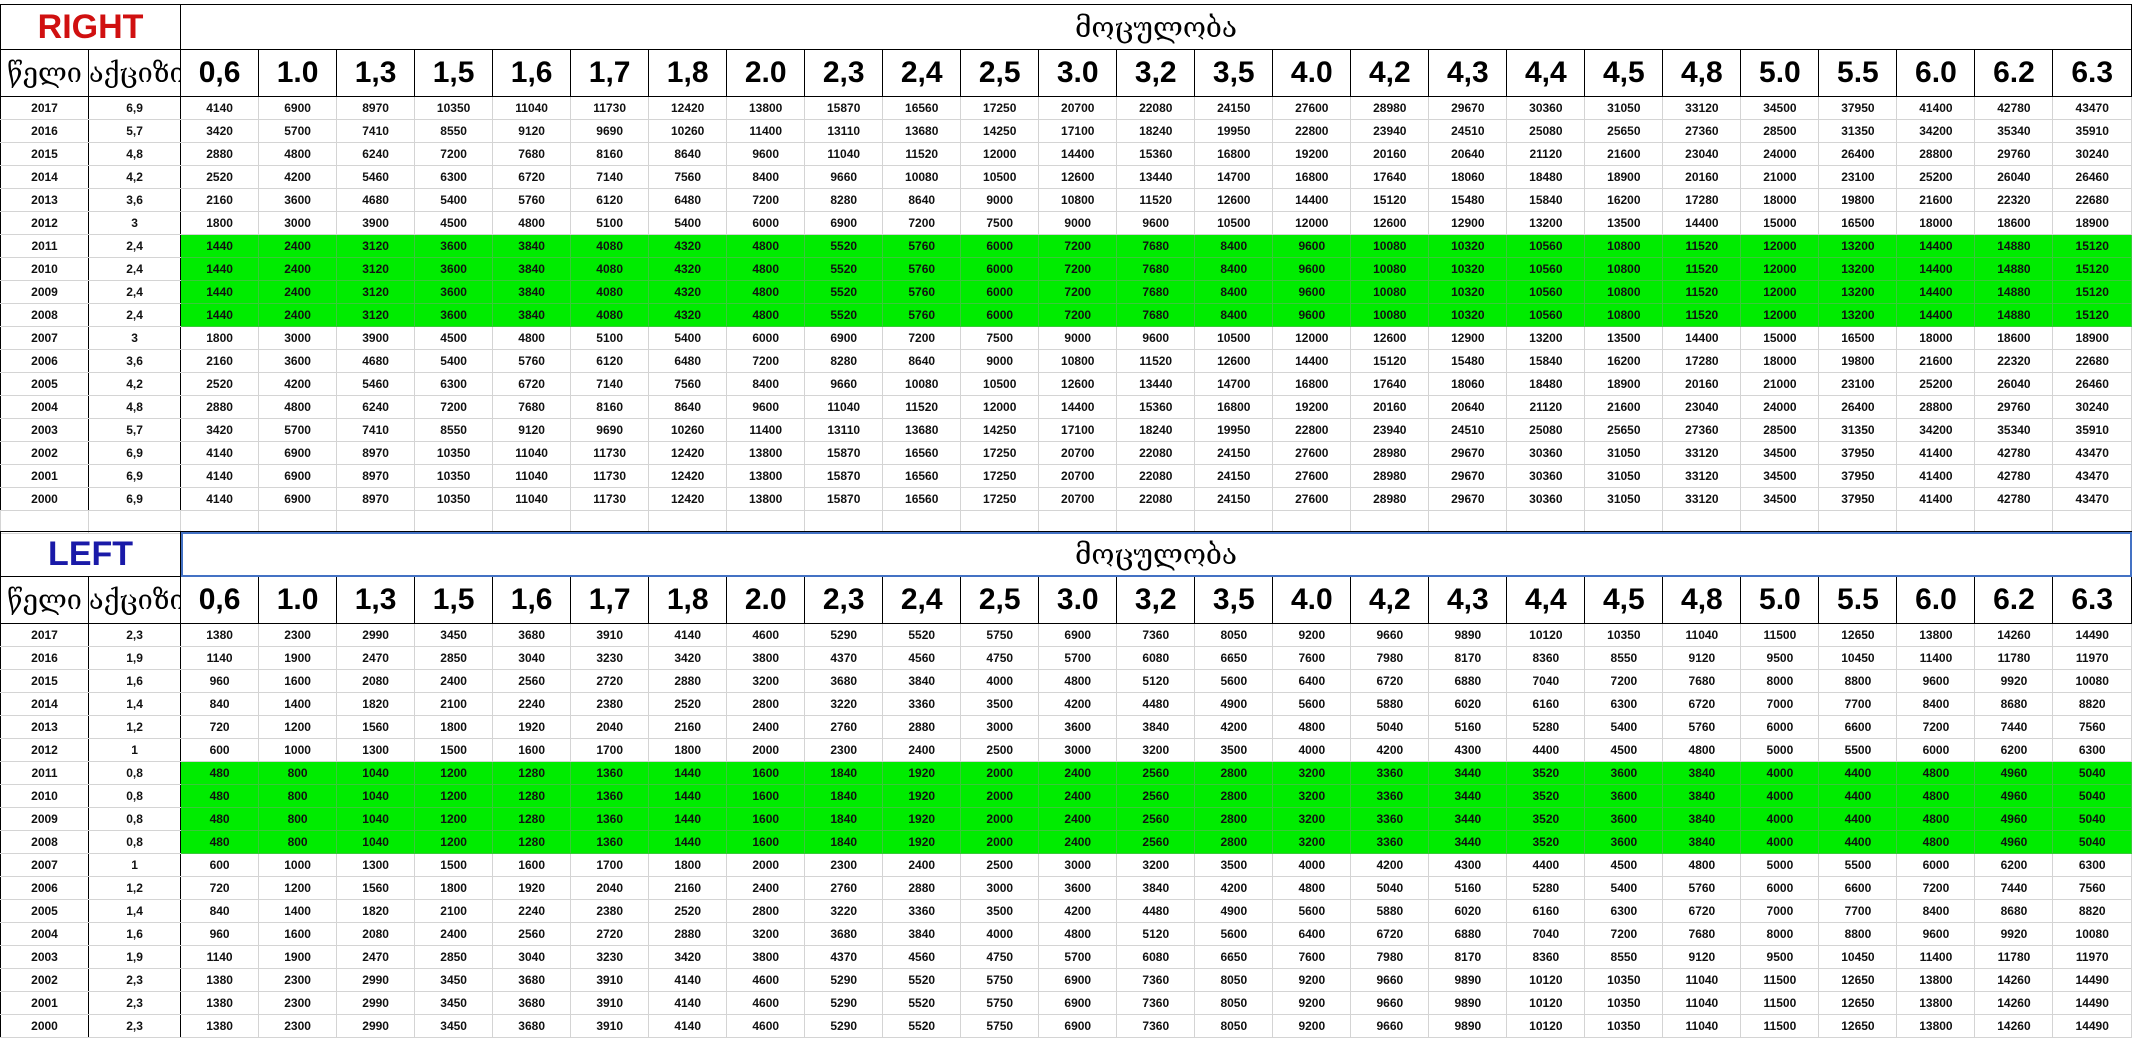  I want to click on value-cell: 20160, so click(1702, 177).